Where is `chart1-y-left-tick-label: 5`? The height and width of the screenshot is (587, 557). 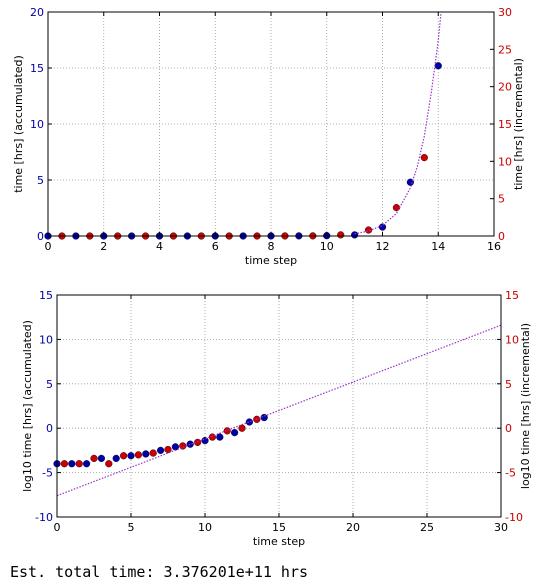 chart1-y-left-tick-label: 5 is located at coordinates (40, 180).